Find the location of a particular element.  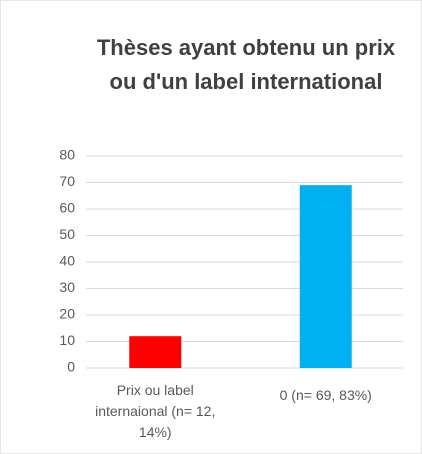

y-tick-label: 0 is located at coordinates (71, 367).